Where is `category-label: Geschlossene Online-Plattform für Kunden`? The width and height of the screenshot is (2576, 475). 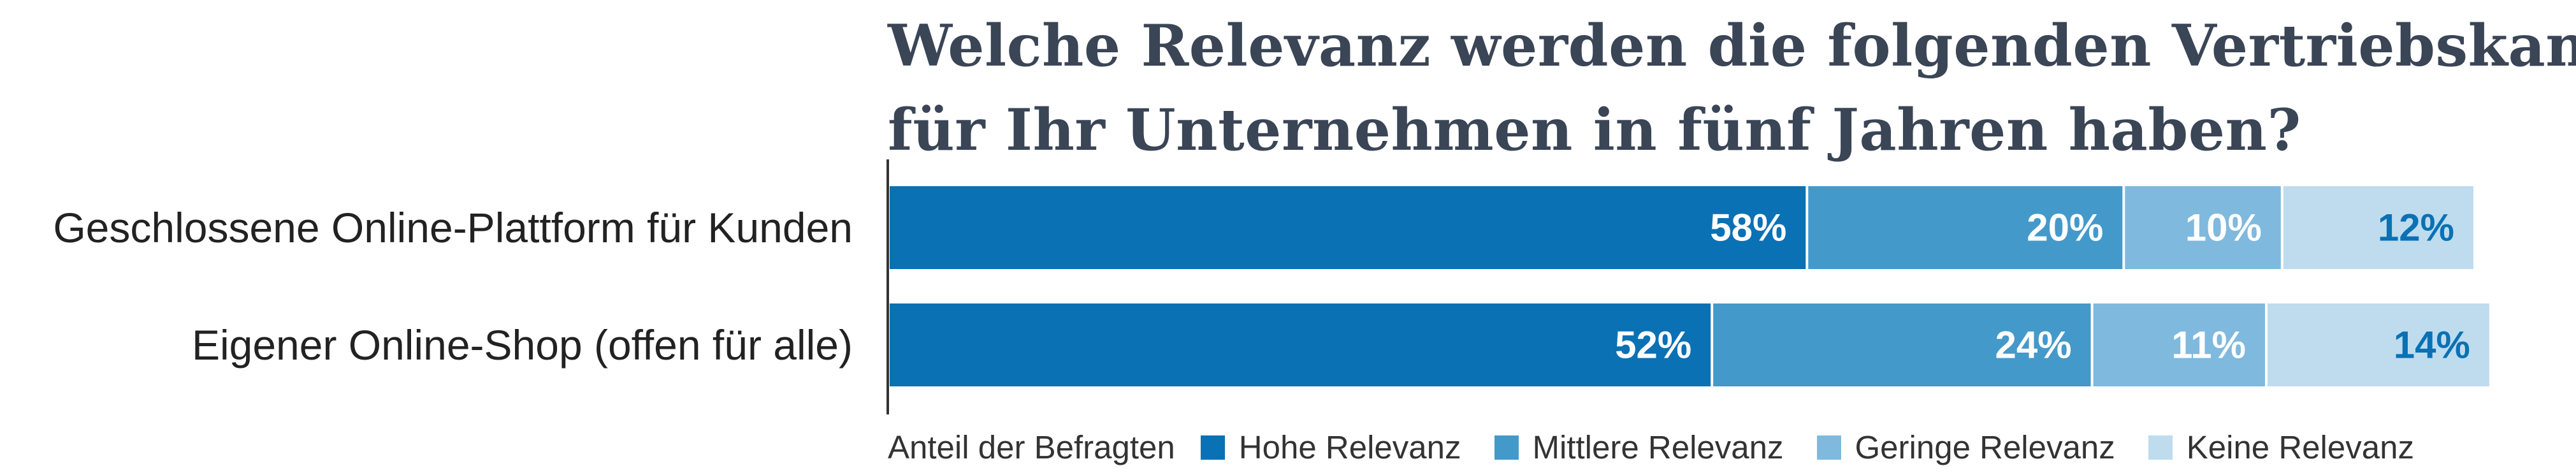
category-label: Geschlossene Online-Plattform für Kunden is located at coordinates (453, 227).